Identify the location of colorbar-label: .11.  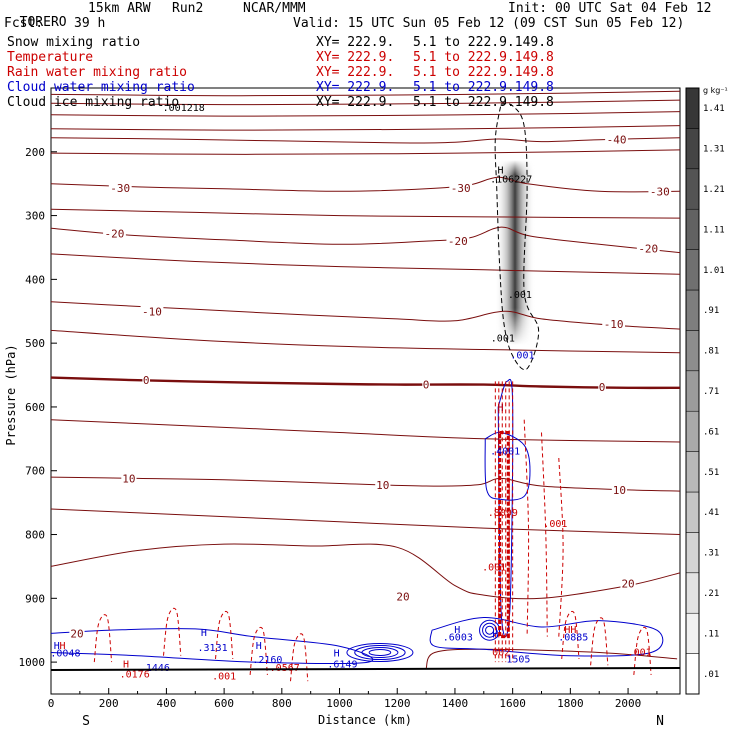
(711, 634).